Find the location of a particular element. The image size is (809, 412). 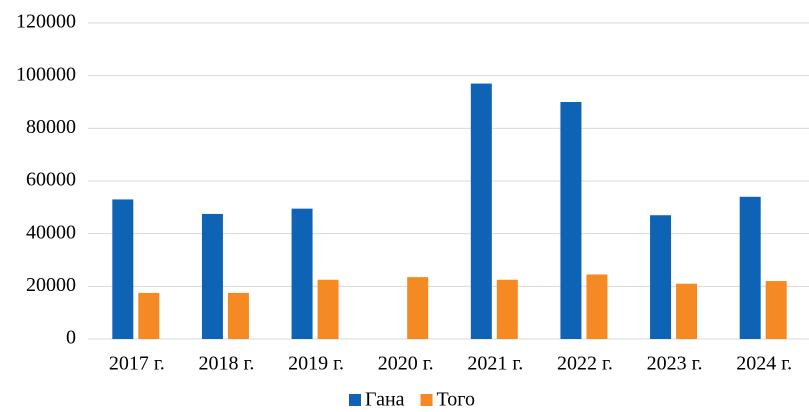

x-tick-label: 2019 г. is located at coordinates (316, 364).